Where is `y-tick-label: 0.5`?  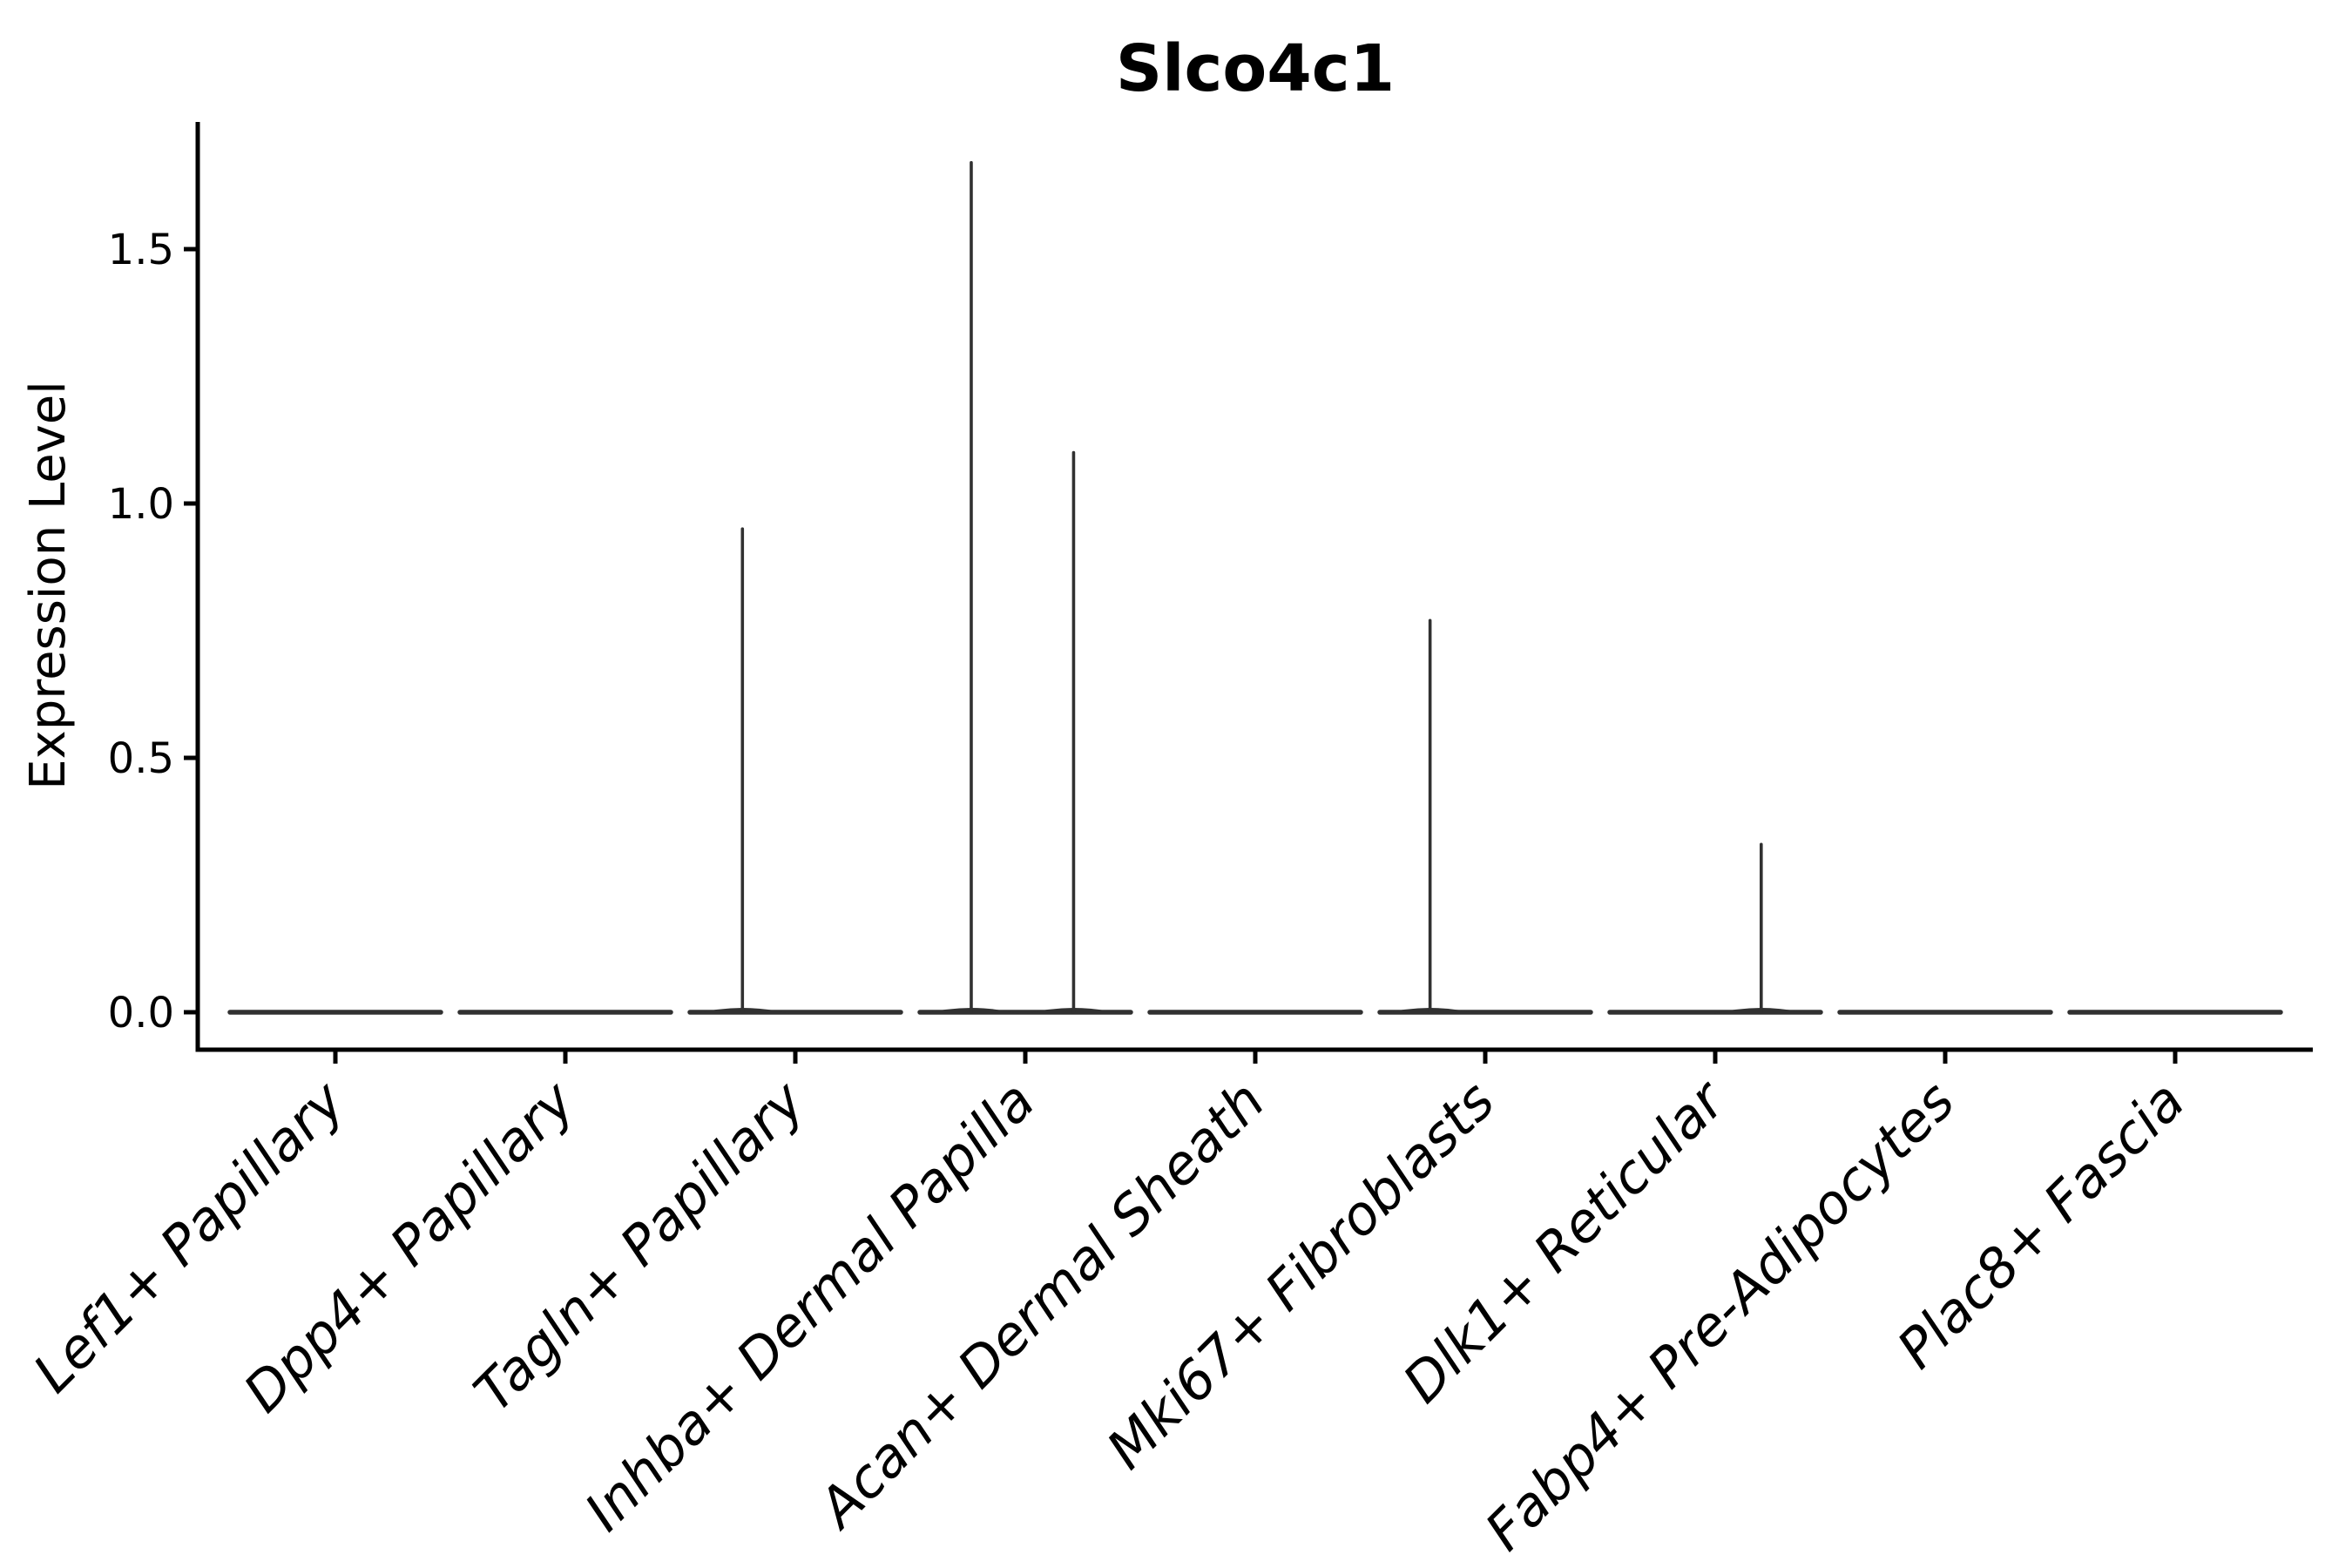 y-tick-label: 0.5 is located at coordinates (141, 758).